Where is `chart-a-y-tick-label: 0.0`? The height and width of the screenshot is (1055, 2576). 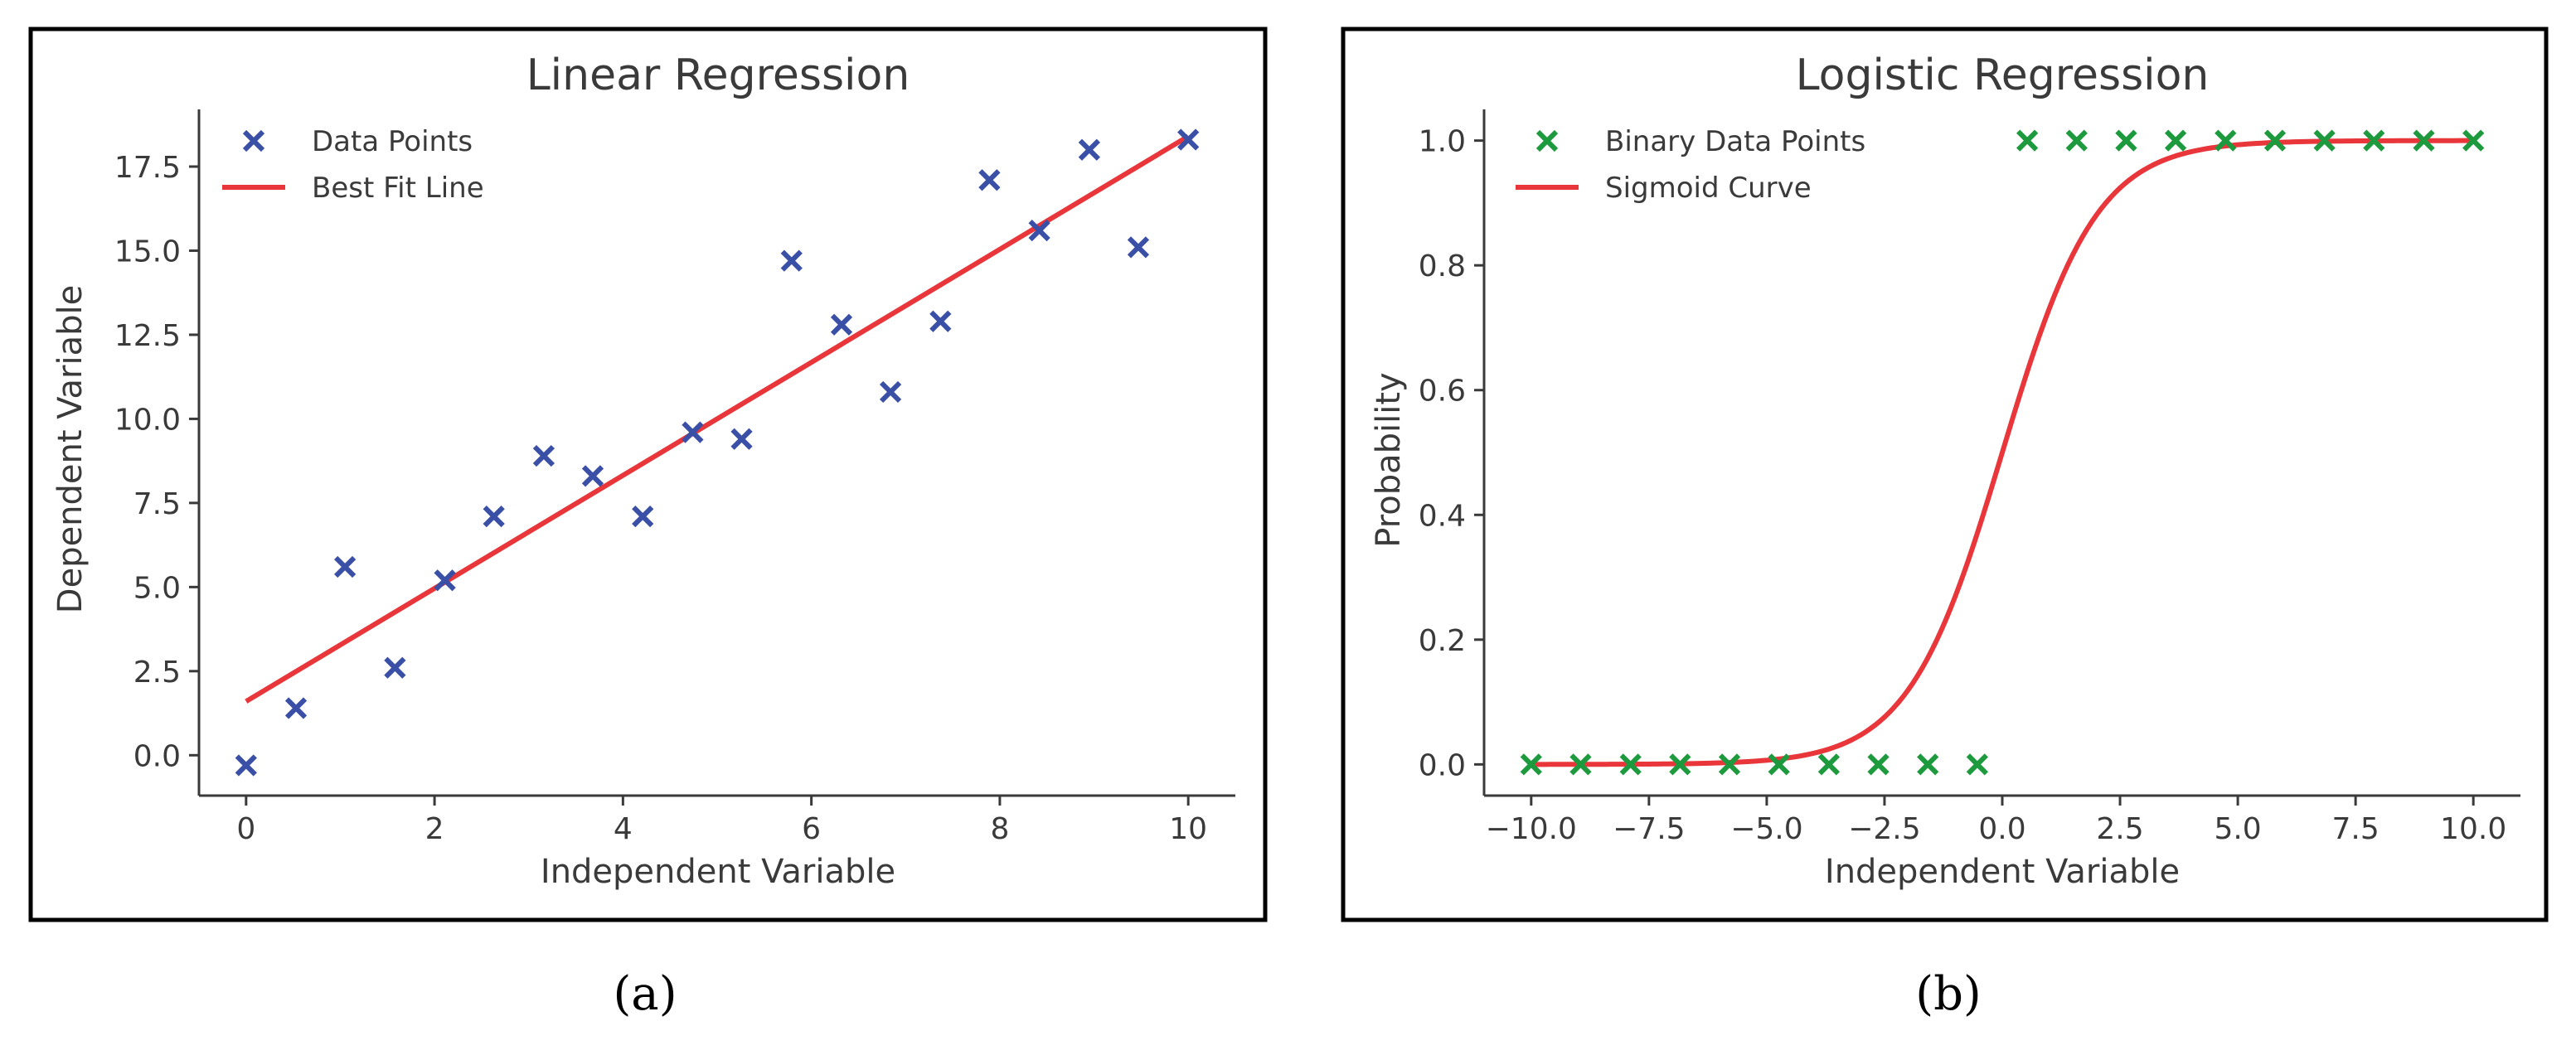 chart-a-y-tick-label: 0.0 is located at coordinates (157, 756).